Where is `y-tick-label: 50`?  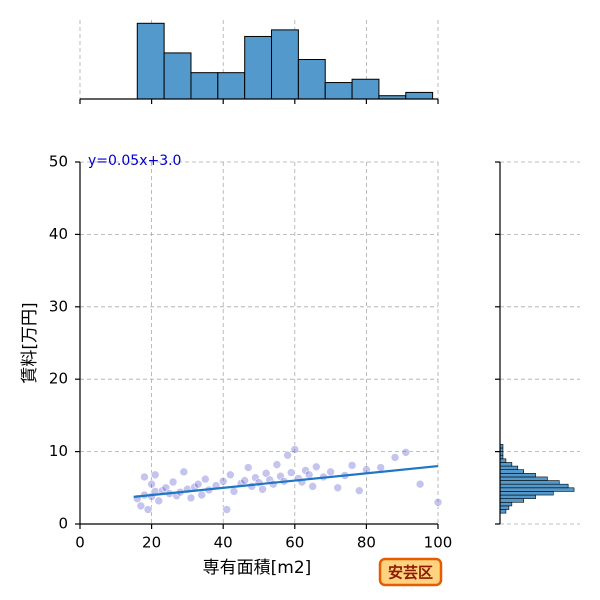
y-tick-label: 50 is located at coordinates (58, 162).